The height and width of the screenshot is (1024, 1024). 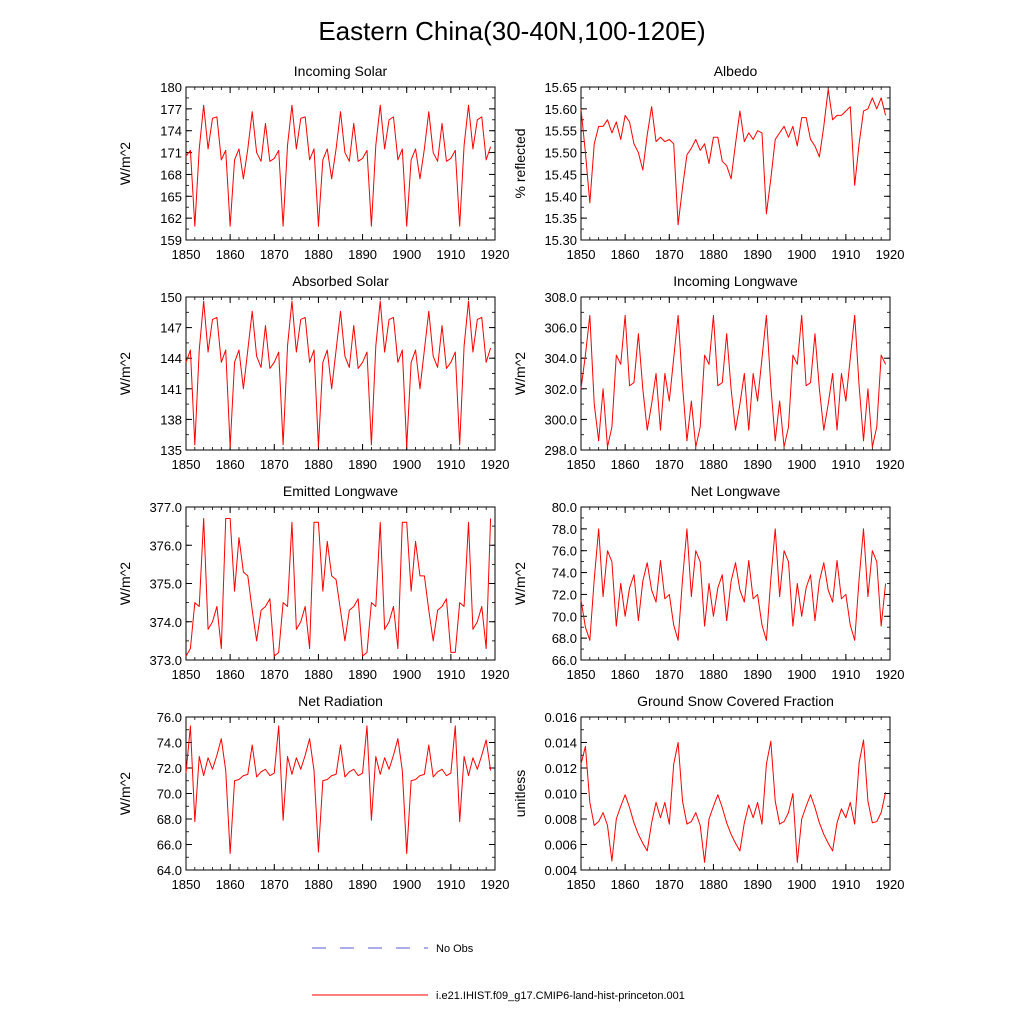 What do you see at coordinates (171, 358) in the screenshot?
I see `y-tick-label: 144` at bounding box center [171, 358].